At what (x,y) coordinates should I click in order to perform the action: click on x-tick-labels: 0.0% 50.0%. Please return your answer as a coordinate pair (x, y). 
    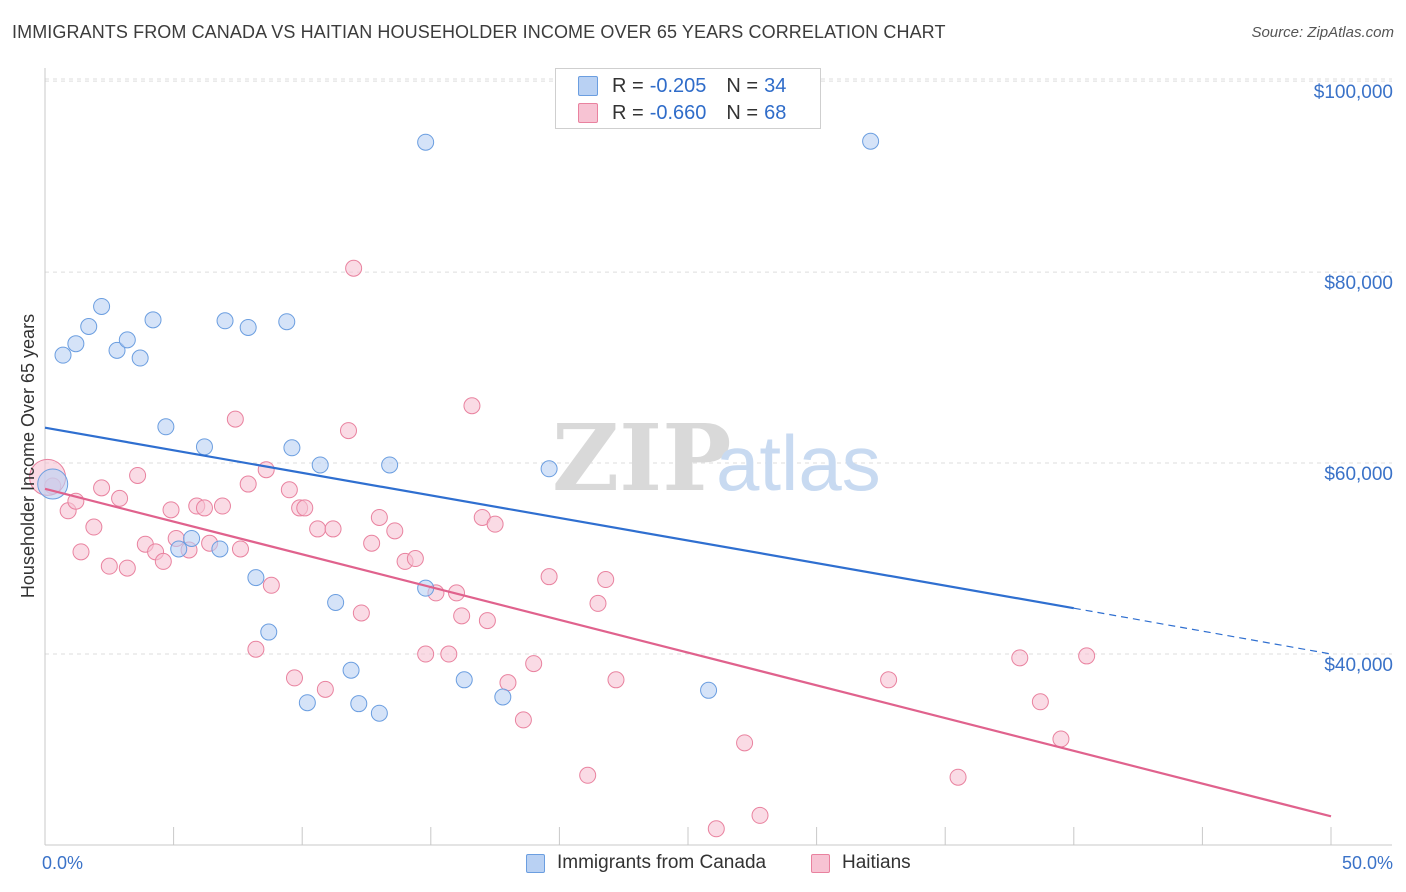
    Looking at the image, I should click on (717, 863).